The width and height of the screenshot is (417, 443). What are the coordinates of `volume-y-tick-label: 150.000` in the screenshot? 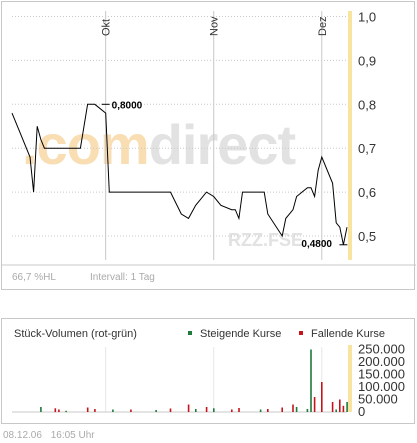 It's located at (381, 374).